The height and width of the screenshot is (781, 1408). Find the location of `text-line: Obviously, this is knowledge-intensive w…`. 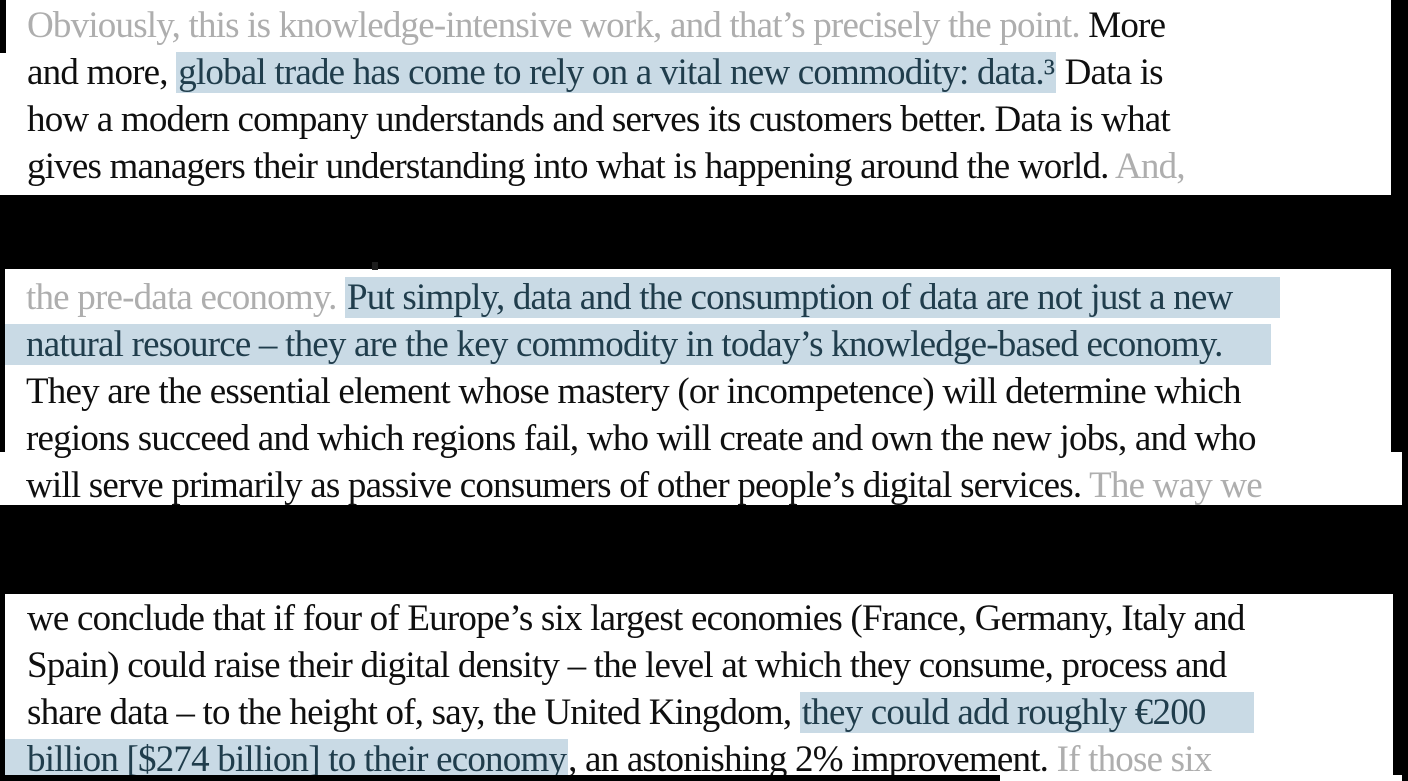

text-line: Obviously, this is knowledge-intensive w… is located at coordinates (596, 25).